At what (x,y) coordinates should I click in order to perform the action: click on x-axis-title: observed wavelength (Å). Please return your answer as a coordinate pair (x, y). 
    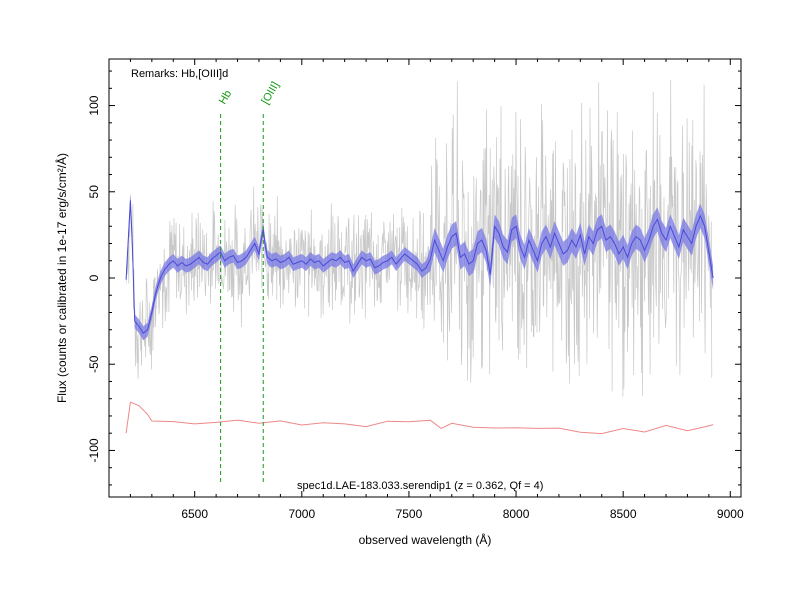
    Looking at the image, I should click on (425, 539).